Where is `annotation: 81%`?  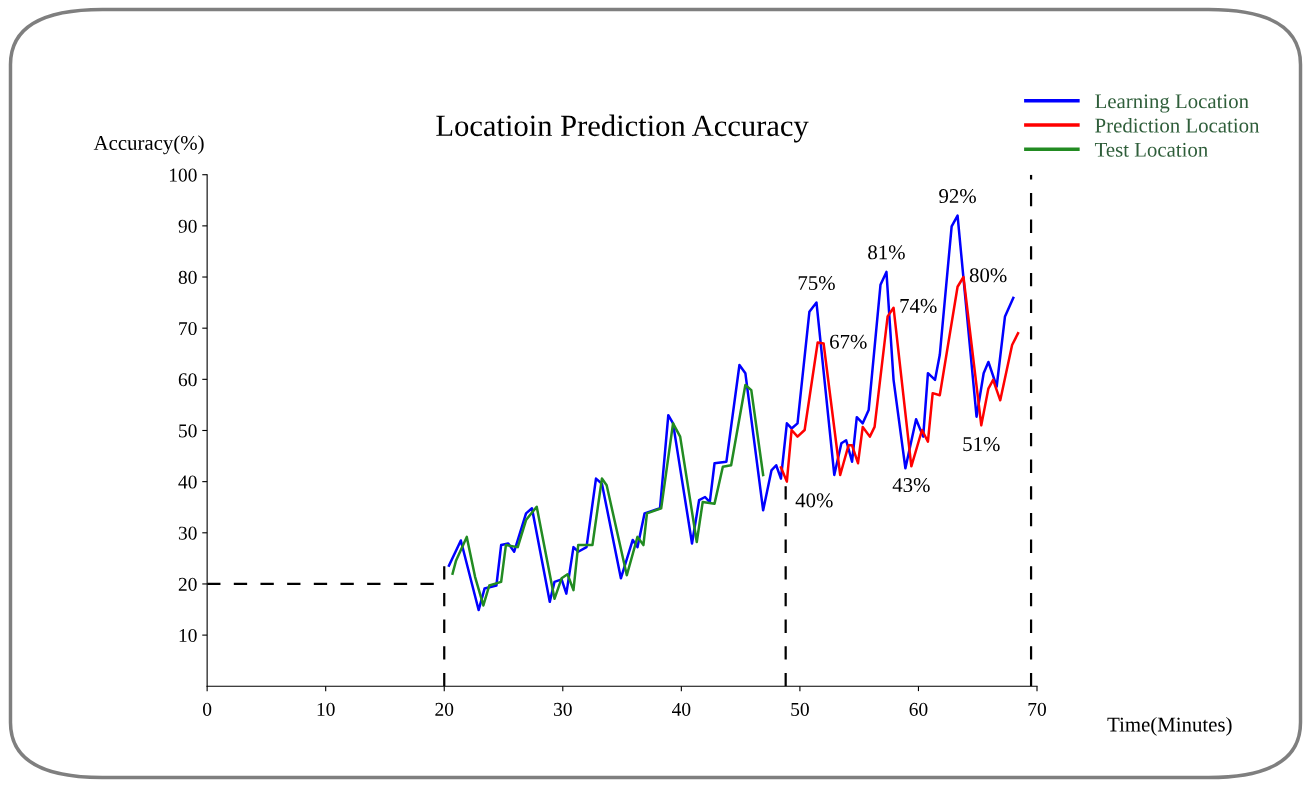 annotation: 81% is located at coordinates (886, 252).